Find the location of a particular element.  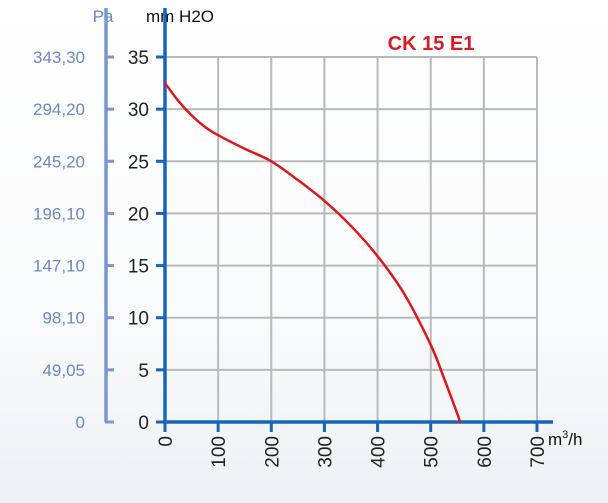

pa-tick-label: 98,10 is located at coordinates (63, 318).